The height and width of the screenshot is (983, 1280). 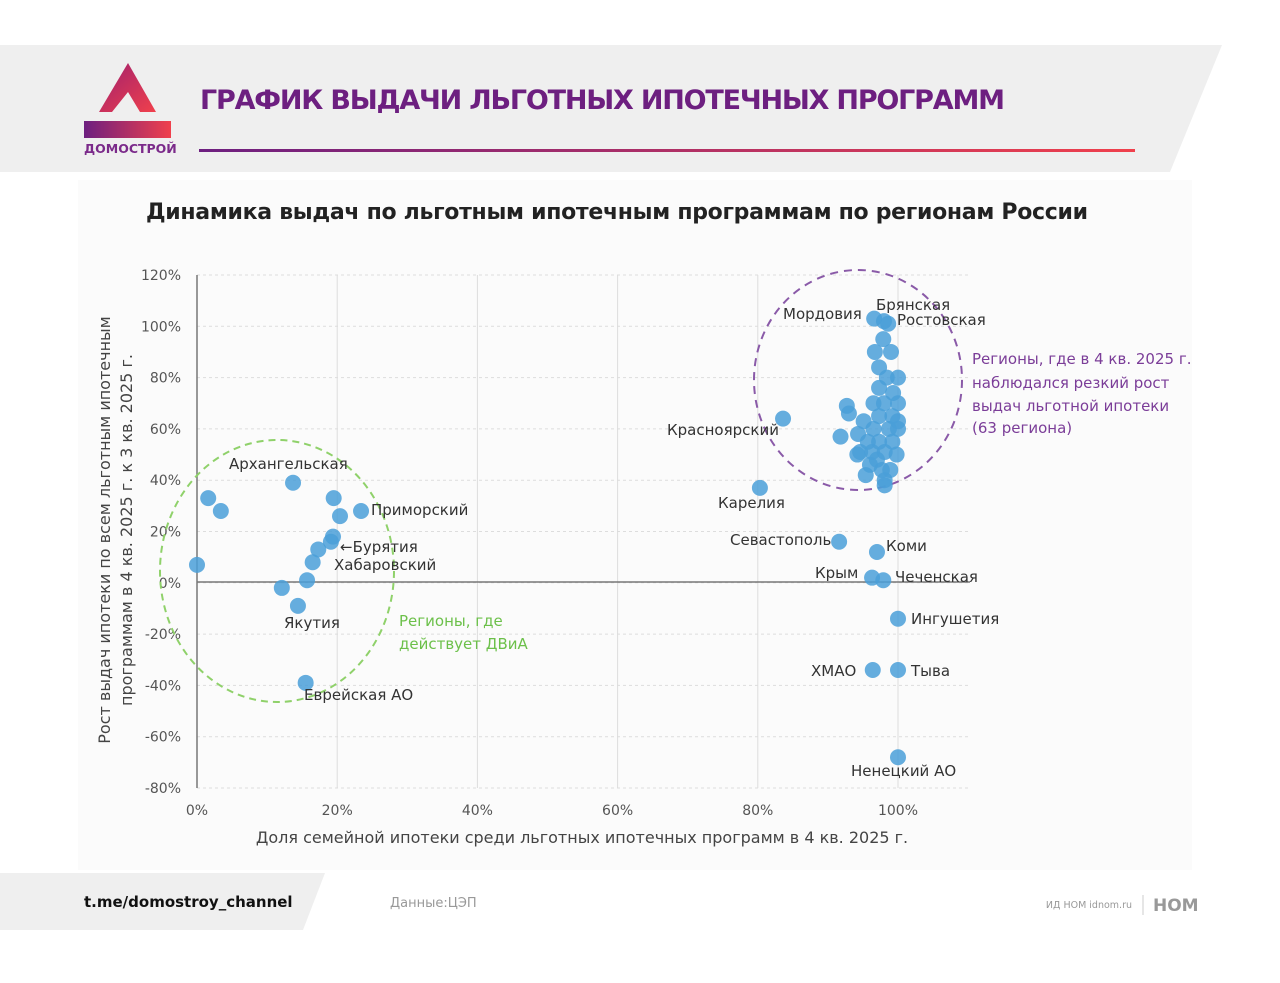 I want to click on y-tick-label: 0%, so click(x=170, y=584).